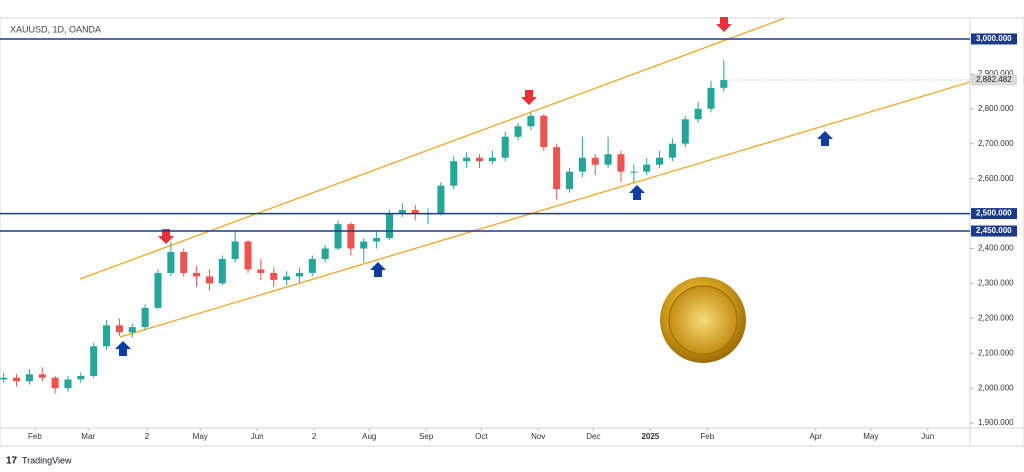 This screenshot has width=1024, height=472. Describe the element at coordinates (996, 248) in the screenshot. I see `y-tick-label: 2,400.000` at that location.